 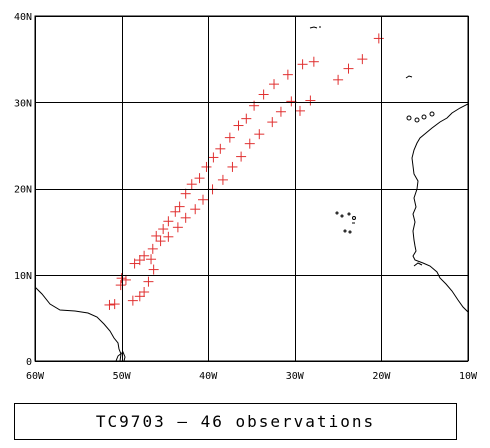 I want to click on lat-tick-label: 10N, so click(x=23, y=276).